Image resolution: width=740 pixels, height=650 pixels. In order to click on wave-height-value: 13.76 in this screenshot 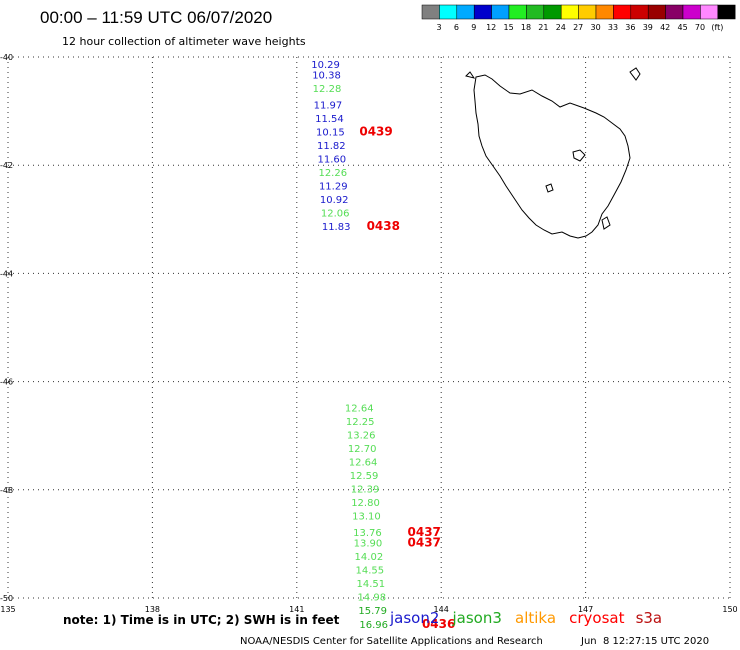, I will do `click(367, 533)`.